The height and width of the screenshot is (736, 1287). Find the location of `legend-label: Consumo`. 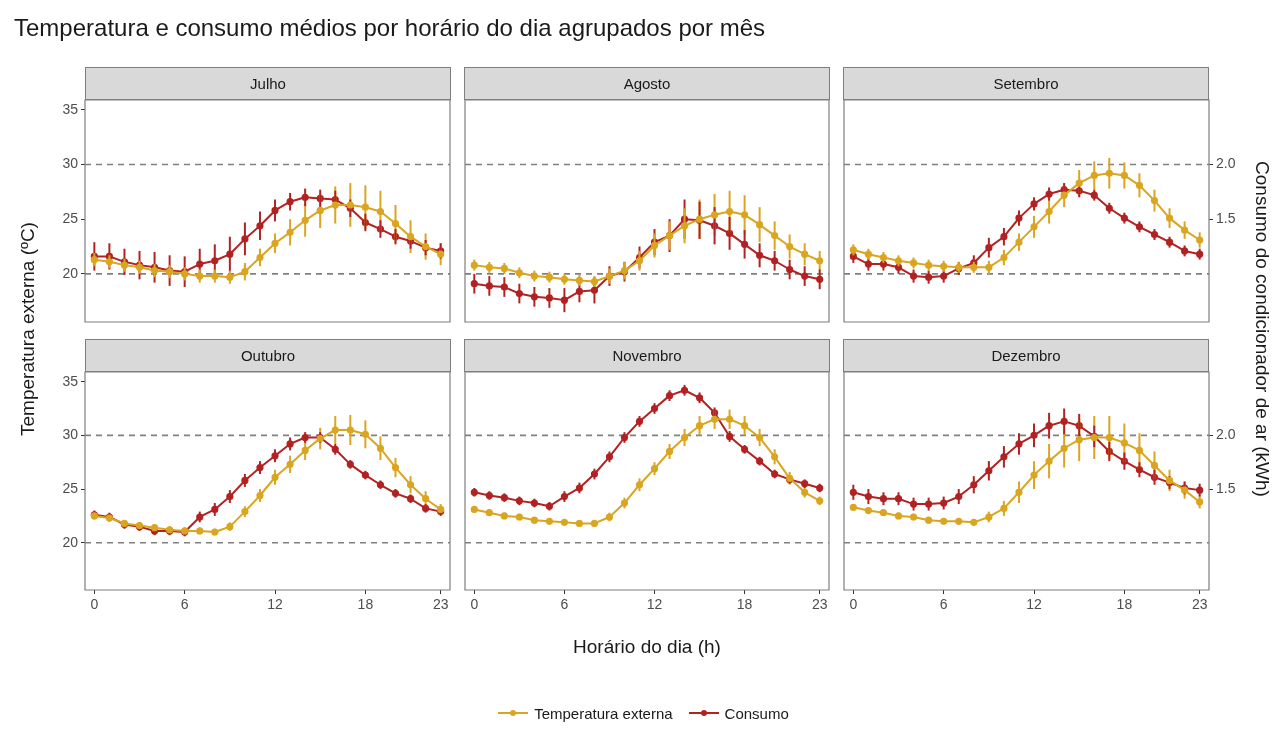

legend-label: Consumo is located at coordinates (756, 713).